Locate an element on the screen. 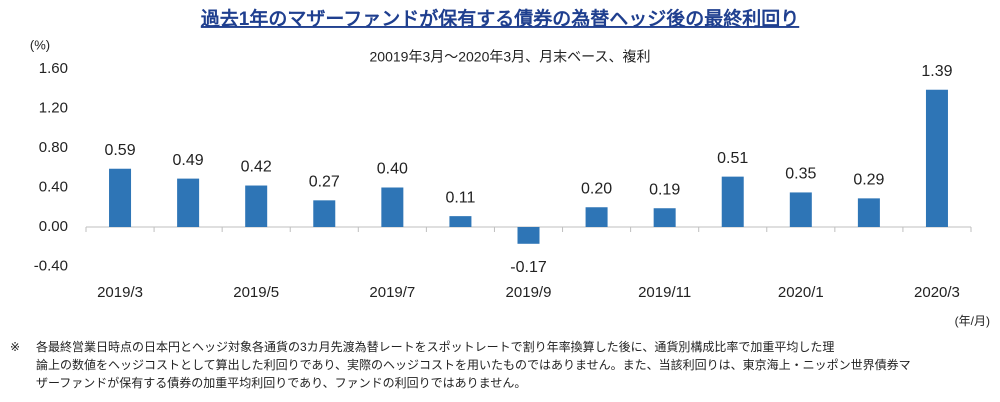 The image size is (1000, 402). y-tick-label: 0.40 is located at coordinates (53, 186).